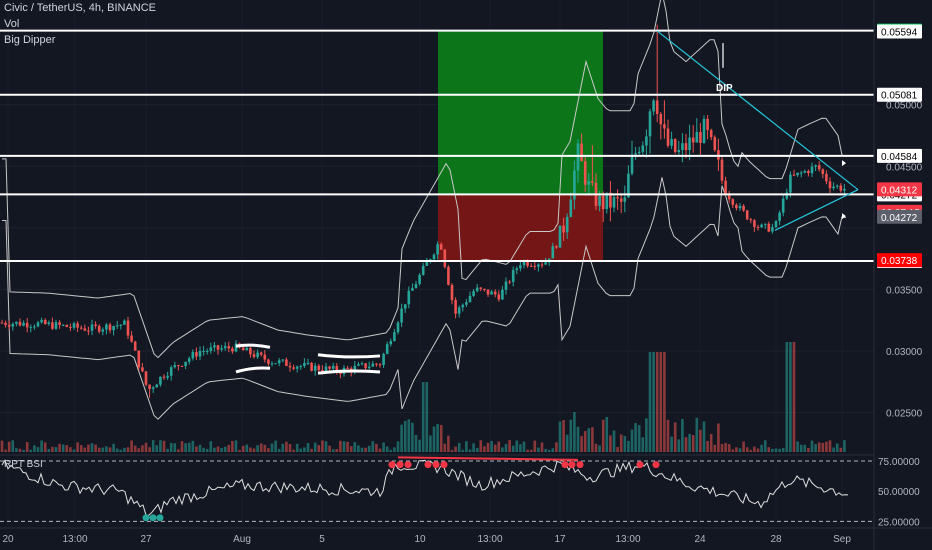 Image resolution: width=932 pixels, height=550 pixels. What do you see at coordinates (520, 227) in the screenshot?
I see `loss-zone` at bounding box center [520, 227].